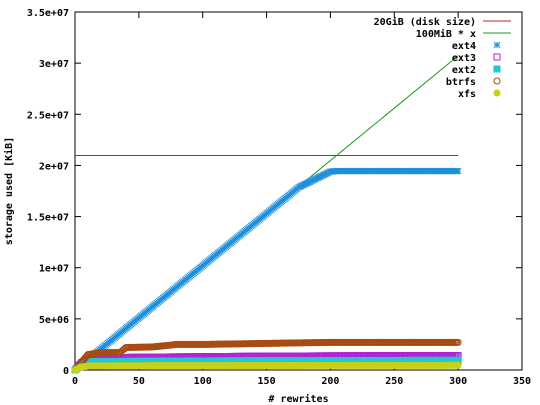  What do you see at coordinates (464, 58) in the screenshot?
I see `legend-label: ext3` at bounding box center [464, 58].